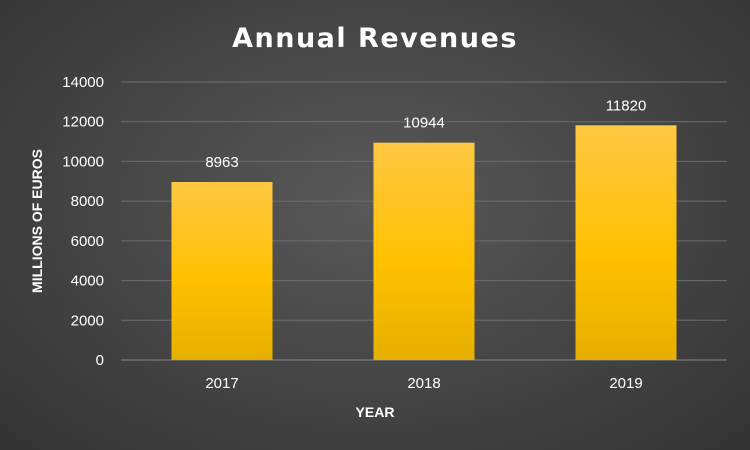 This screenshot has width=750, height=450. Describe the element at coordinates (87, 201) in the screenshot. I see `y-tick-label: 8000` at that location.